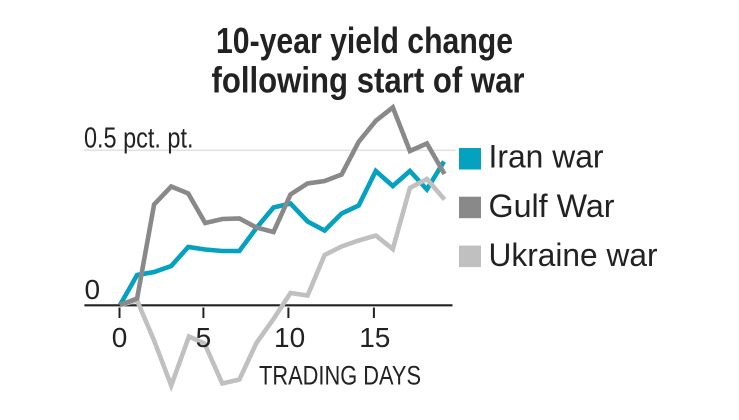 The width and height of the screenshot is (739, 420). I want to click on svg-text: 5, so click(204, 337).